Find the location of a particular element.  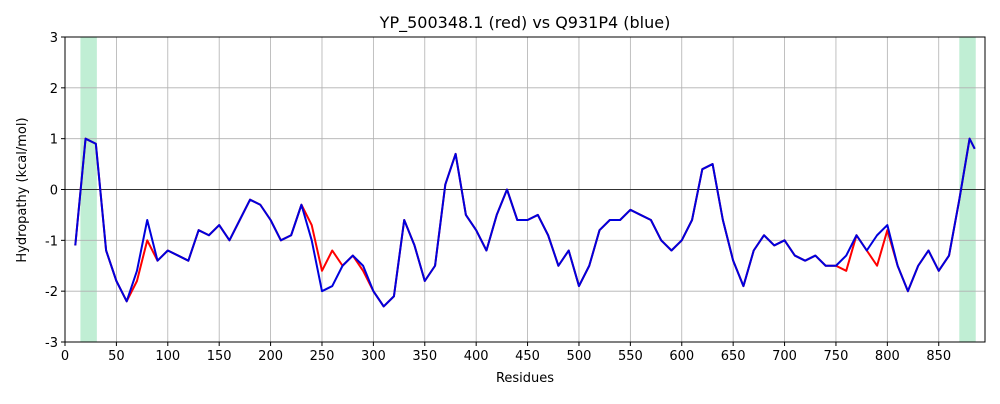

x-tick-label: 600 is located at coordinates (681, 356).